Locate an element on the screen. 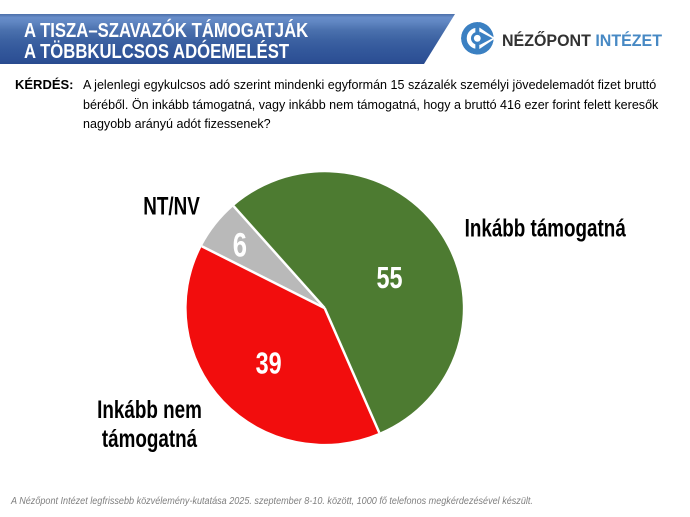  svg-text: 39 is located at coordinates (269, 362).